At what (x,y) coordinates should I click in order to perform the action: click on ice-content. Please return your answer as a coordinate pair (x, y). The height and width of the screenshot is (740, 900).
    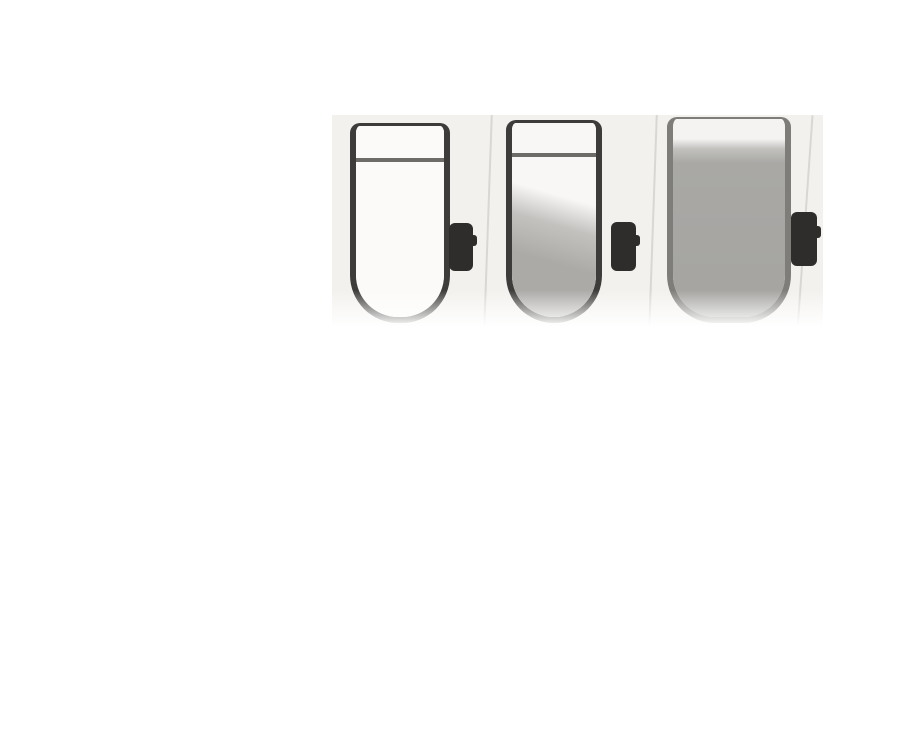
    Looking at the image, I should click on (729, 218).